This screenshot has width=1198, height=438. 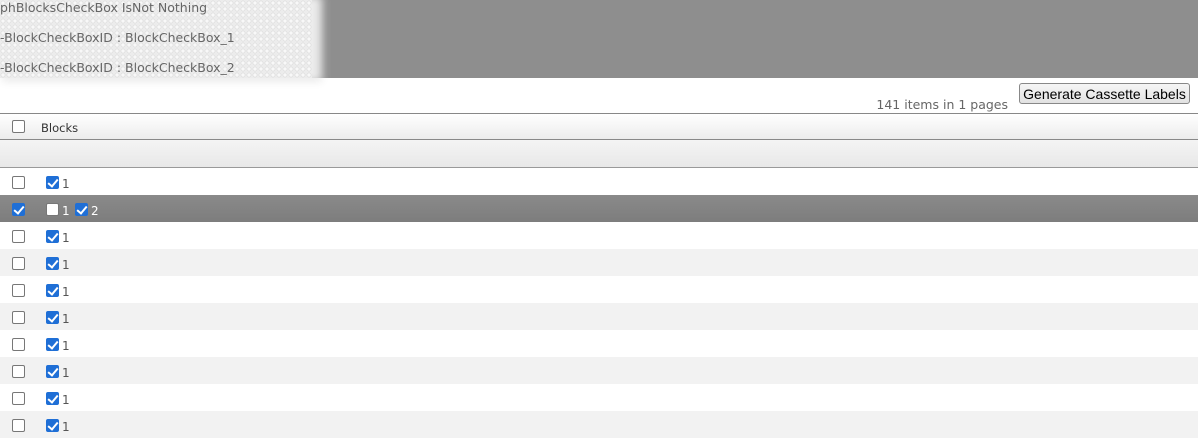 I want to click on grid-header: Blocks, so click(x=599, y=126).